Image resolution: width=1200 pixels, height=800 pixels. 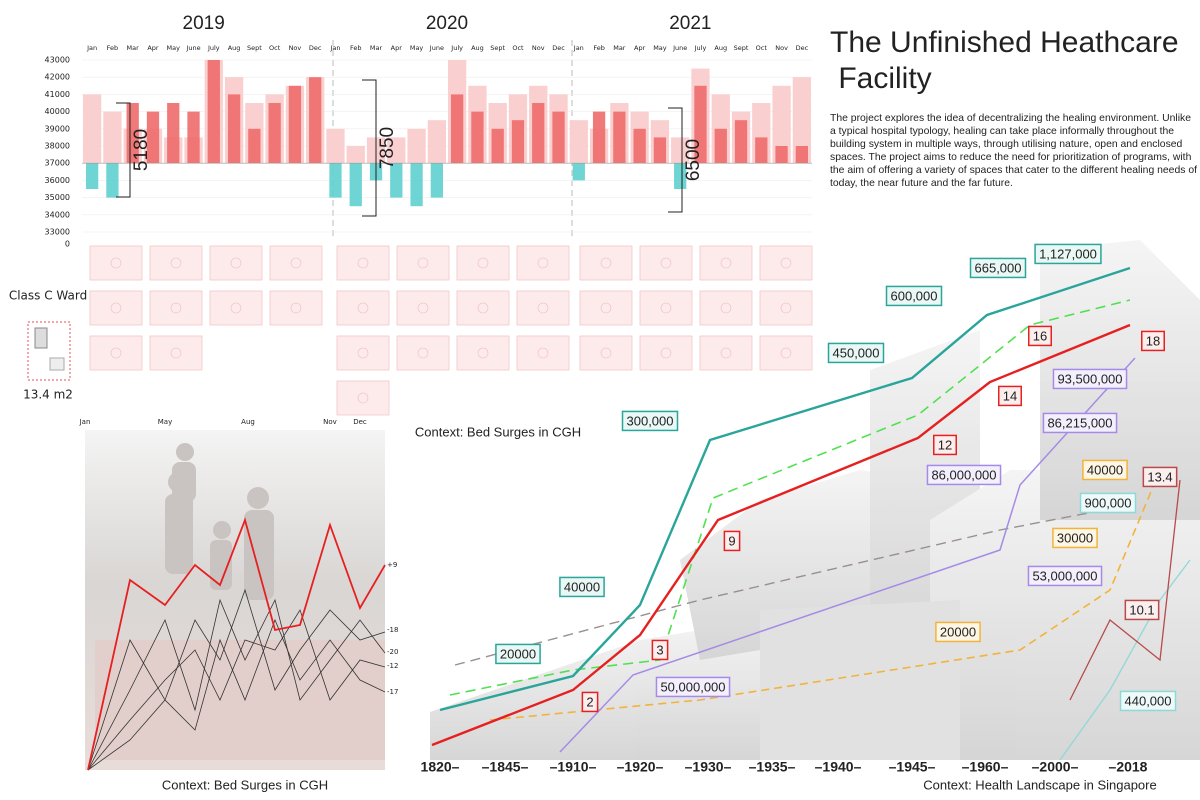 I want to click on title-part: Facility, so click(x=881, y=78).